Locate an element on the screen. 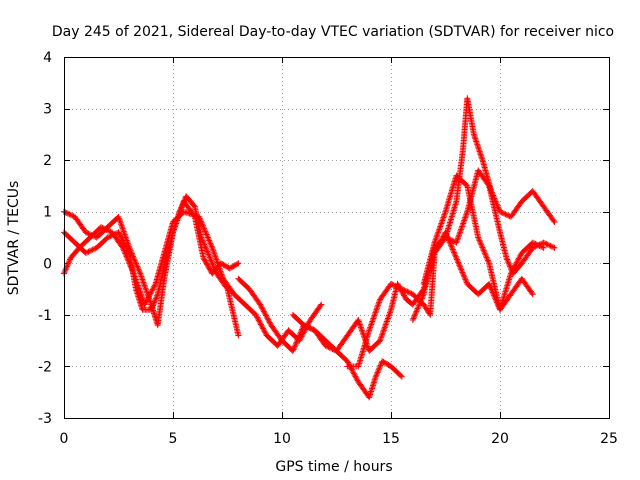 This screenshot has width=640, height=480. x-tick-label: 0 is located at coordinates (64, 439).